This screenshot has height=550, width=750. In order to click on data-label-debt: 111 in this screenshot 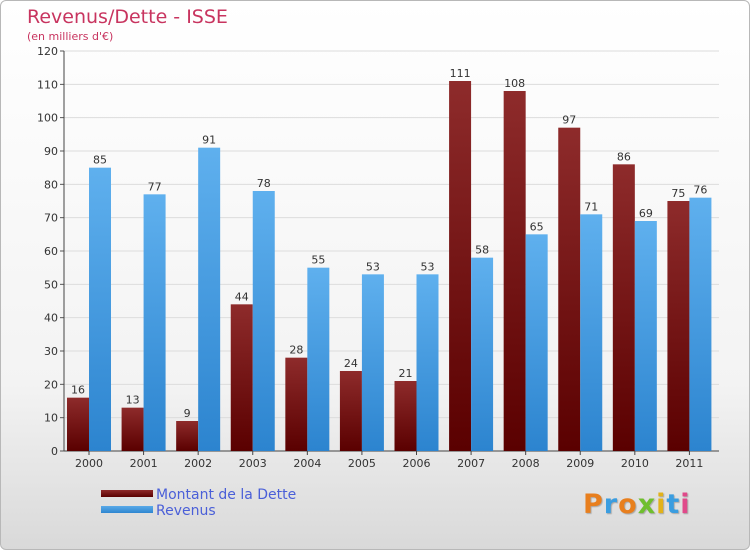, I will do `click(460, 73)`.